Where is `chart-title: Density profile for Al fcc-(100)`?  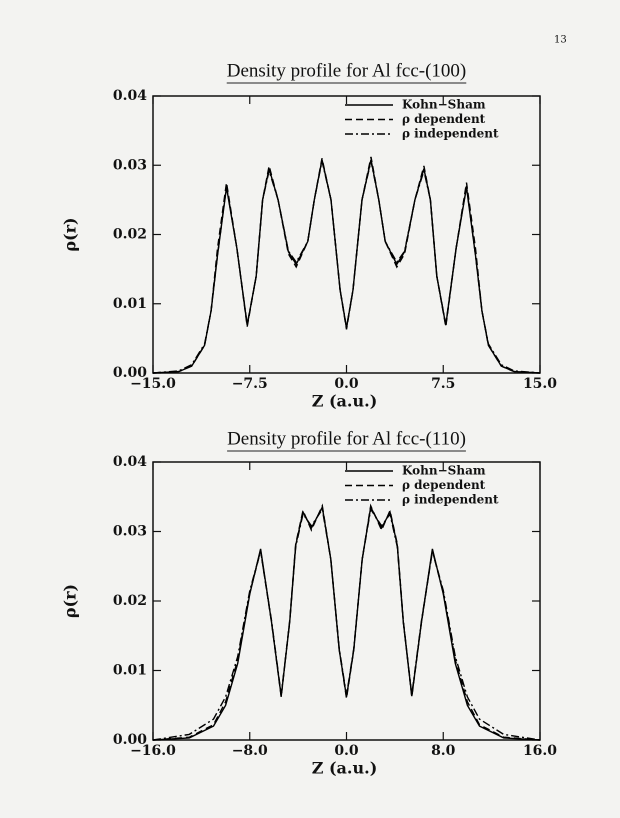
chart-title: Density profile for Al fcc-(100) is located at coordinates (347, 70).